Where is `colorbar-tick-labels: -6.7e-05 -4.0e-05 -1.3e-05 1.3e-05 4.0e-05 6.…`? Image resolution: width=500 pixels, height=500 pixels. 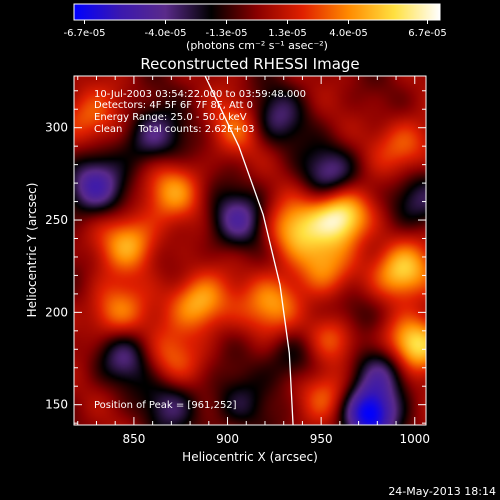
colorbar-tick-labels: -6.7e-05 -4.0e-05 -1.3e-05 1.3e-05 4.0e-05 6.… is located at coordinates (255, 33).